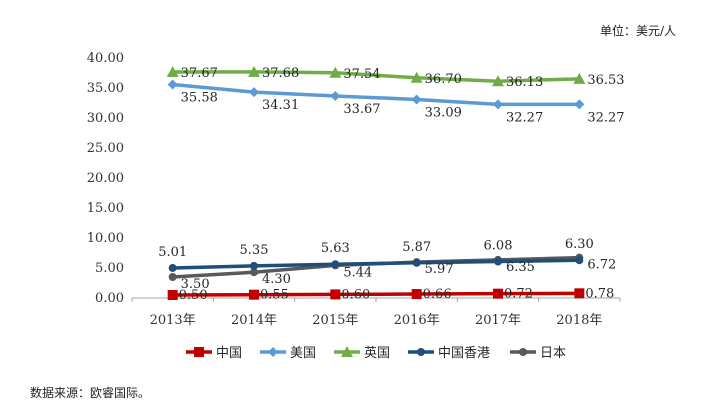 This screenshot has width=720, height=416. I want to click on data-label: 6.30, so click(579, 244).